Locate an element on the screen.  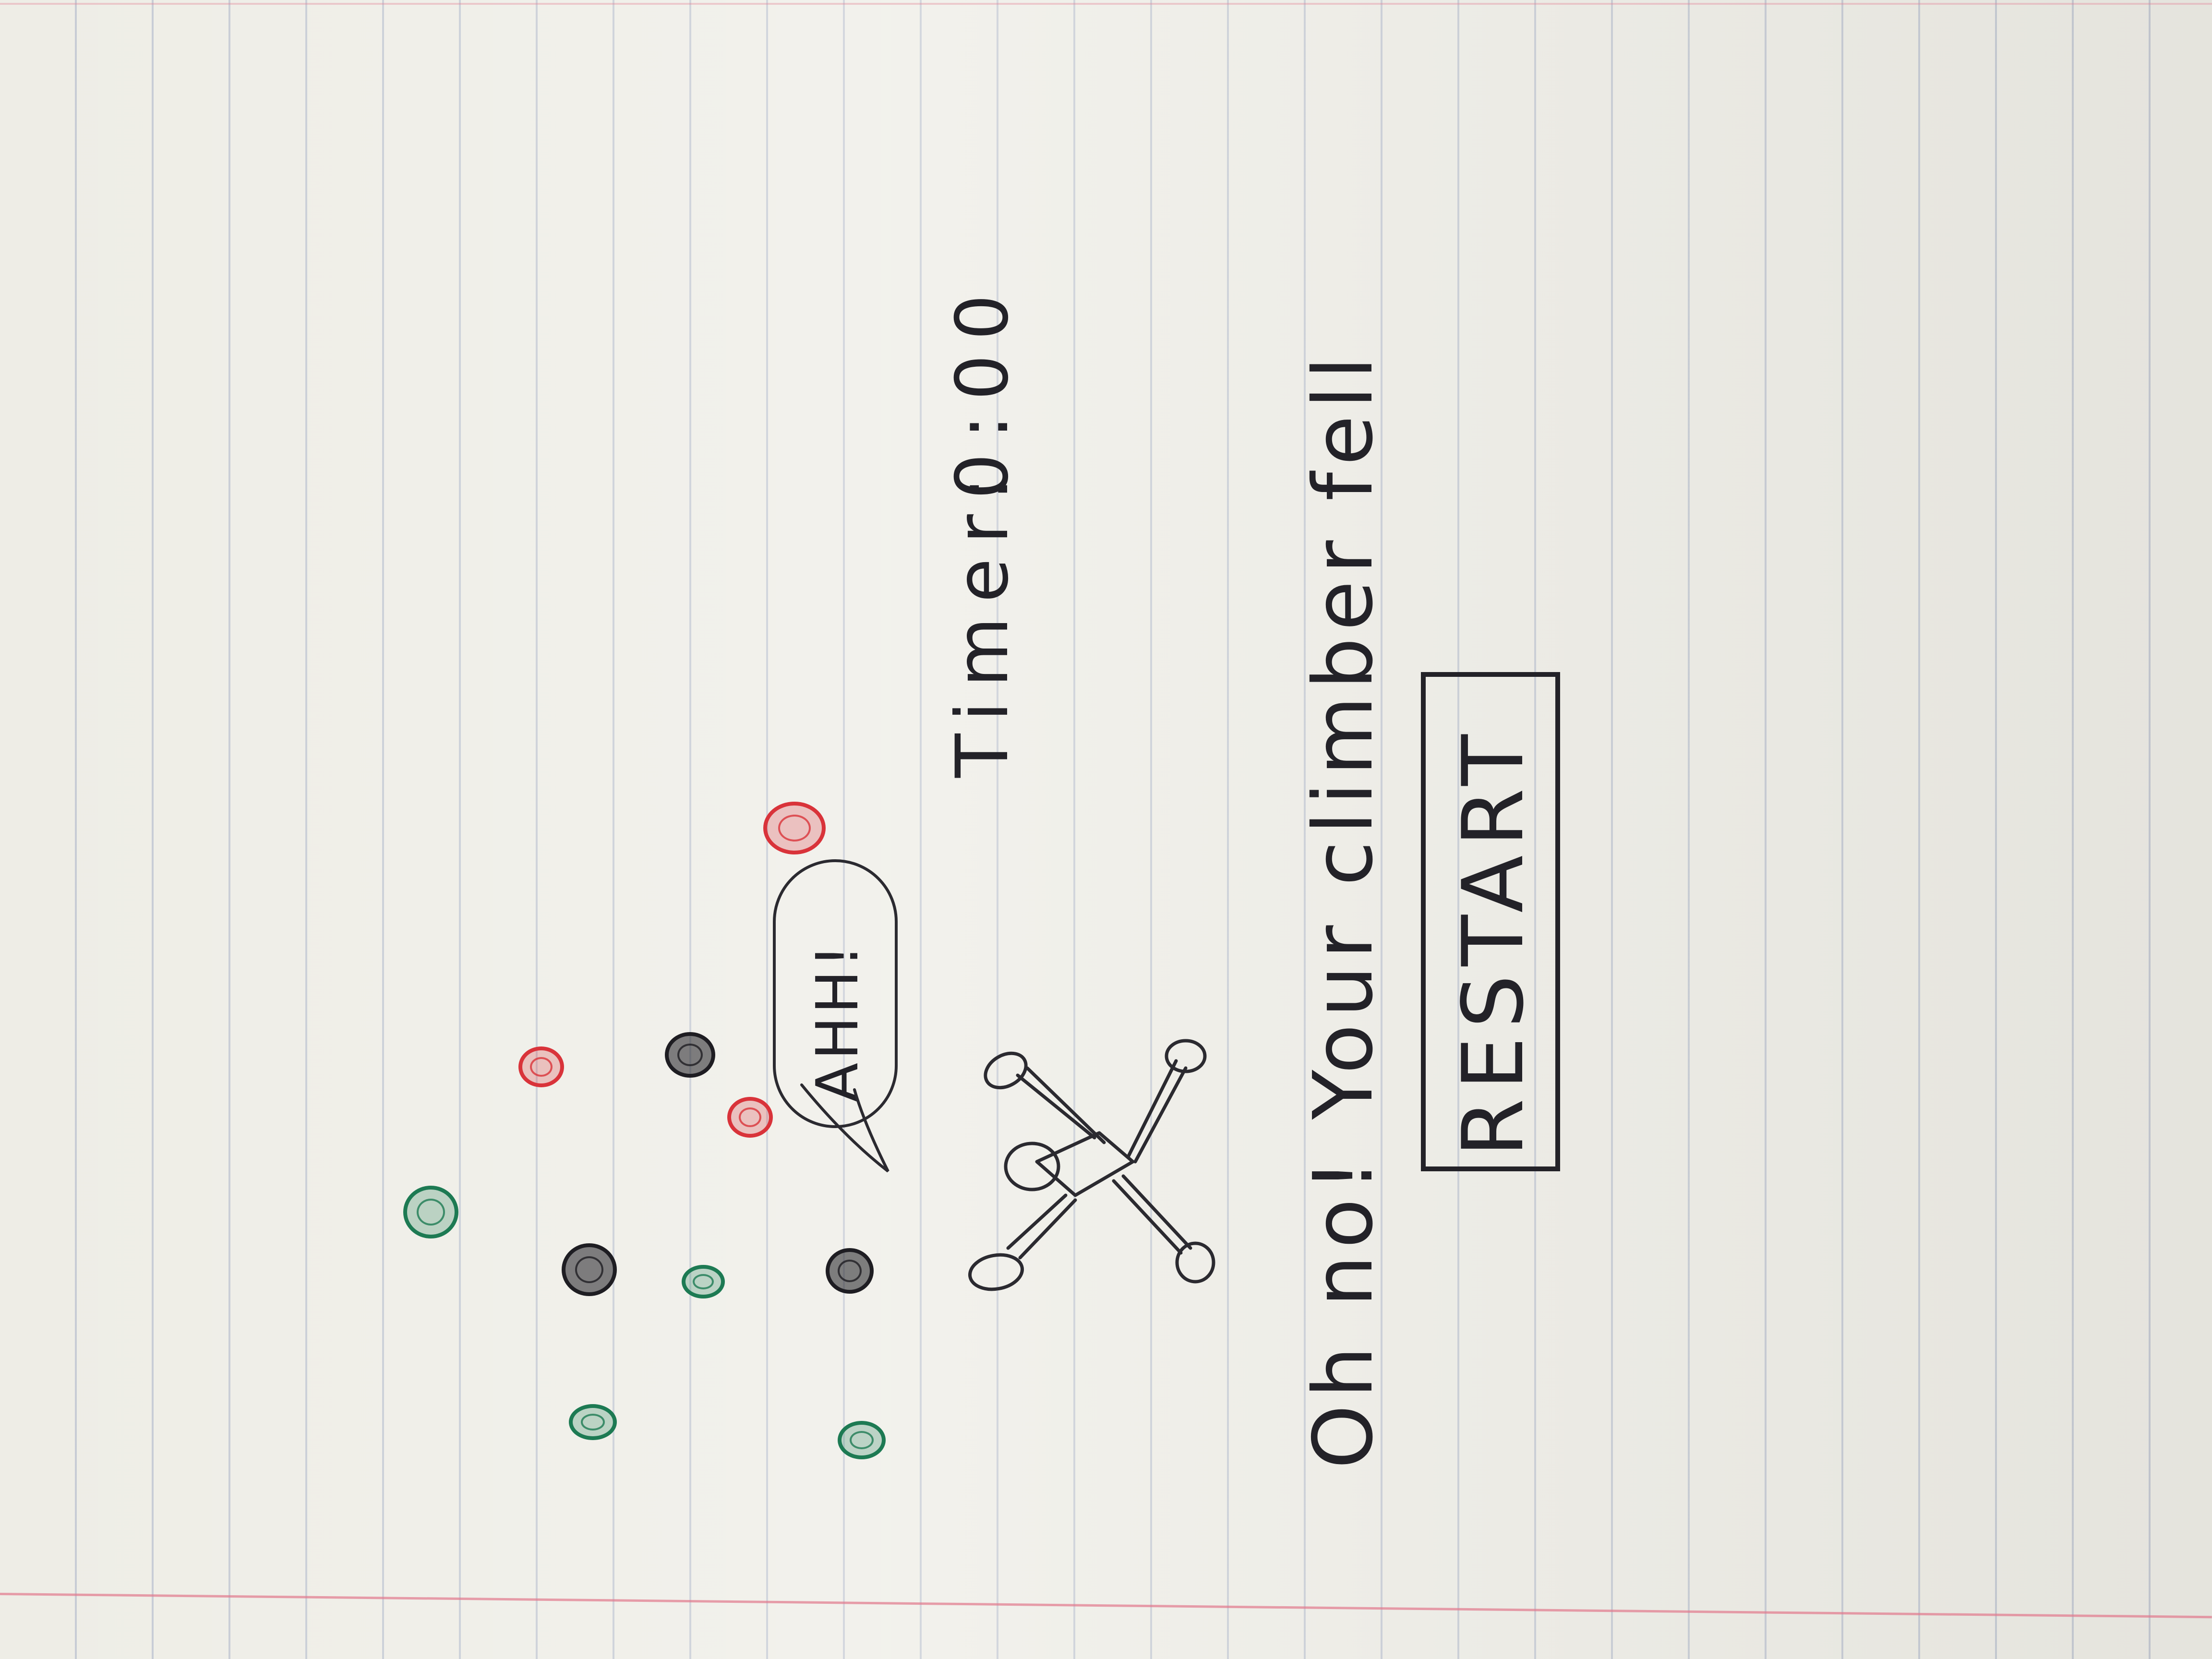
timer-value: 0:00 is located at coordinates (982, 389).